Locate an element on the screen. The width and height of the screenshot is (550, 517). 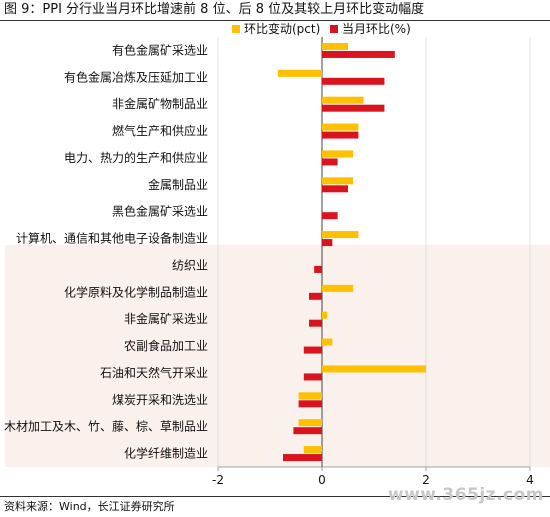
category-label-14: 木材加工及木、竹、藤、棕、草制品业 is located at coordinates (106, 426).